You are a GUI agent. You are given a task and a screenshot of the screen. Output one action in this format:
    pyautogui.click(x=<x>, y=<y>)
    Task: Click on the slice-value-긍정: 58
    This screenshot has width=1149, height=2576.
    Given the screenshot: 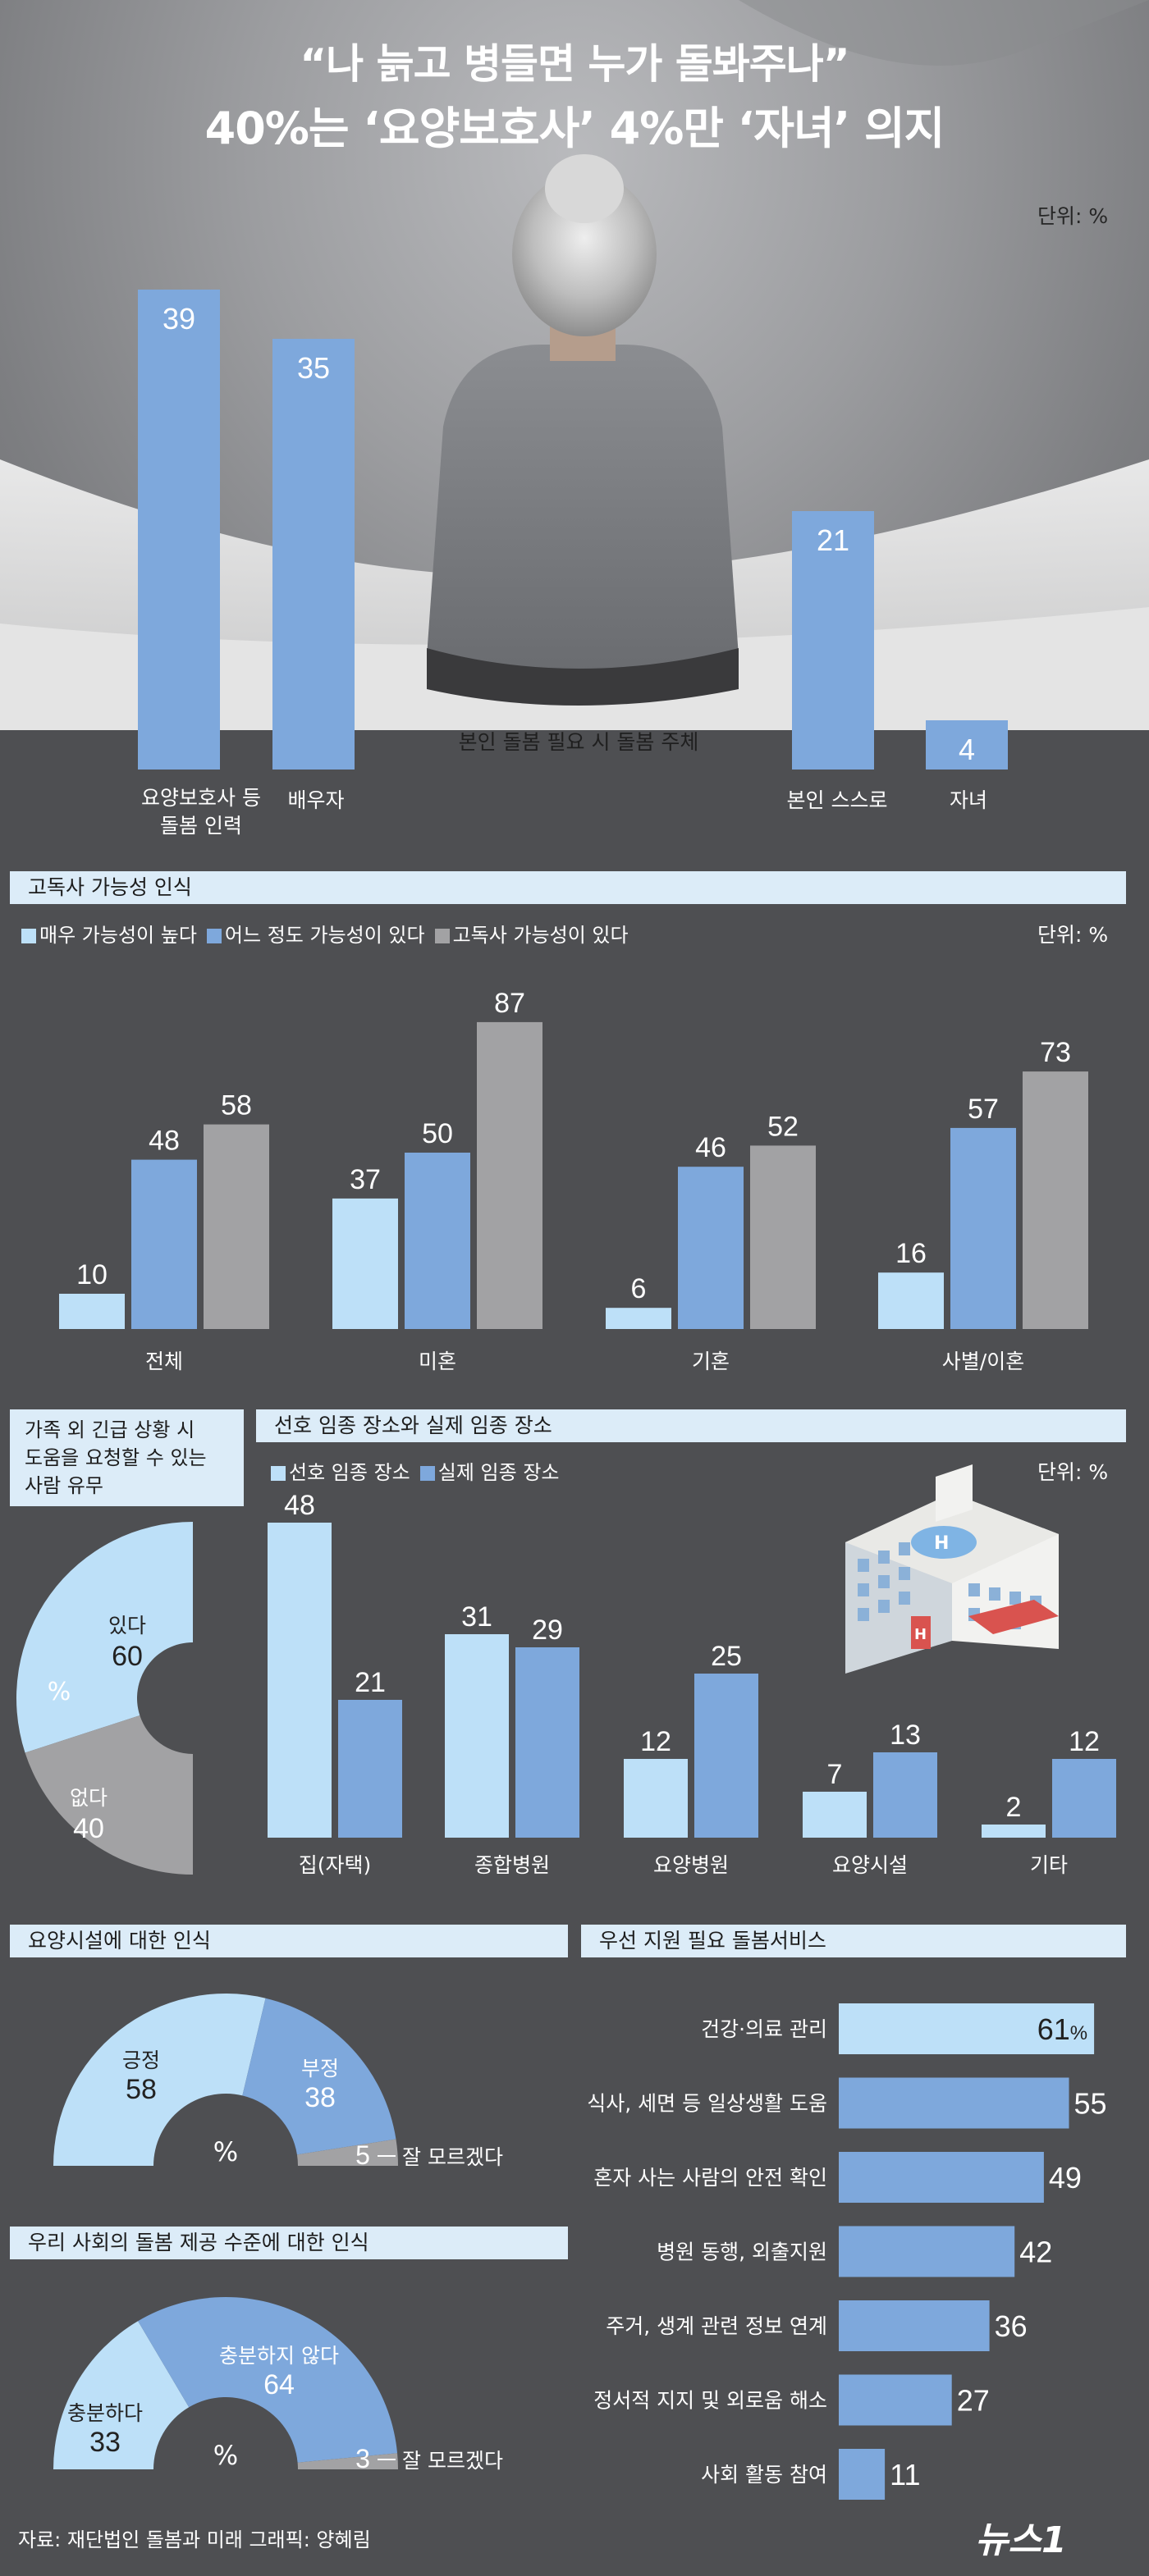 What is the action you would take?
    pyautogui.click(x=141, y=2089)
    